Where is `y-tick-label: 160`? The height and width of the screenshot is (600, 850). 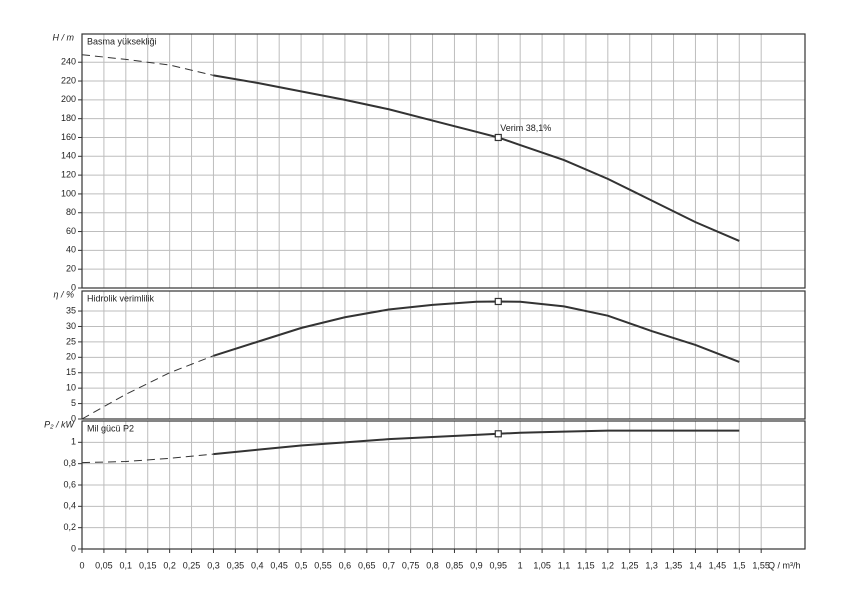
y-tick-label: 160 is located at coordinates (68, 137).